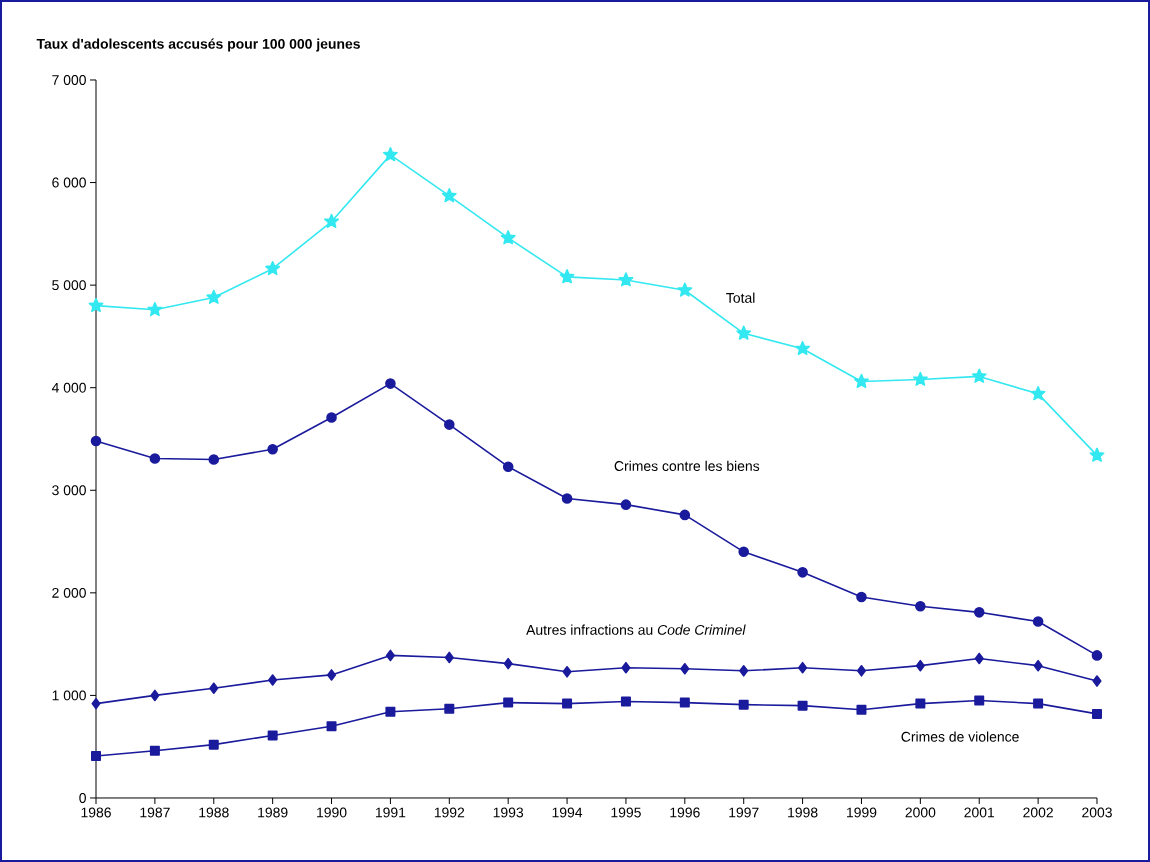  Describe the element at coordinates (740, 297) in the screenshot. I see `series-label: Total` at that location.